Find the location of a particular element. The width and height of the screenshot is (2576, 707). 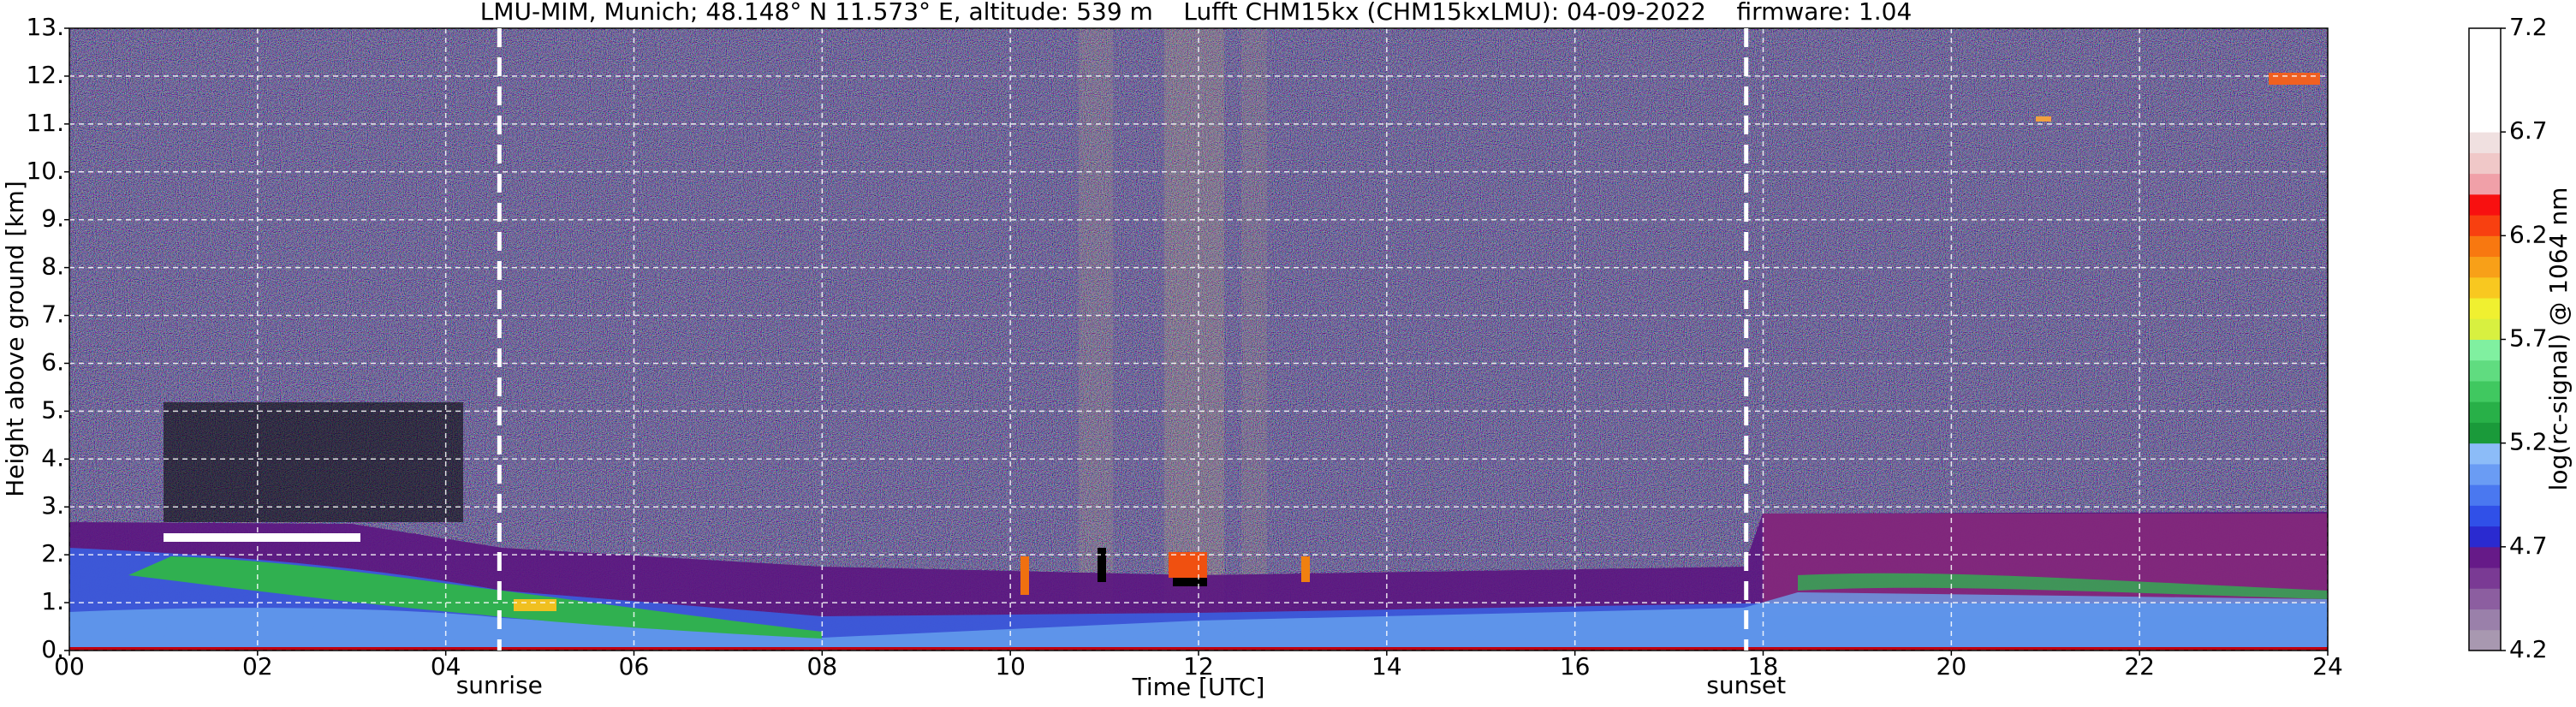

colorbar-tick-label: 4.2 is located at coordinates (2529, 649).